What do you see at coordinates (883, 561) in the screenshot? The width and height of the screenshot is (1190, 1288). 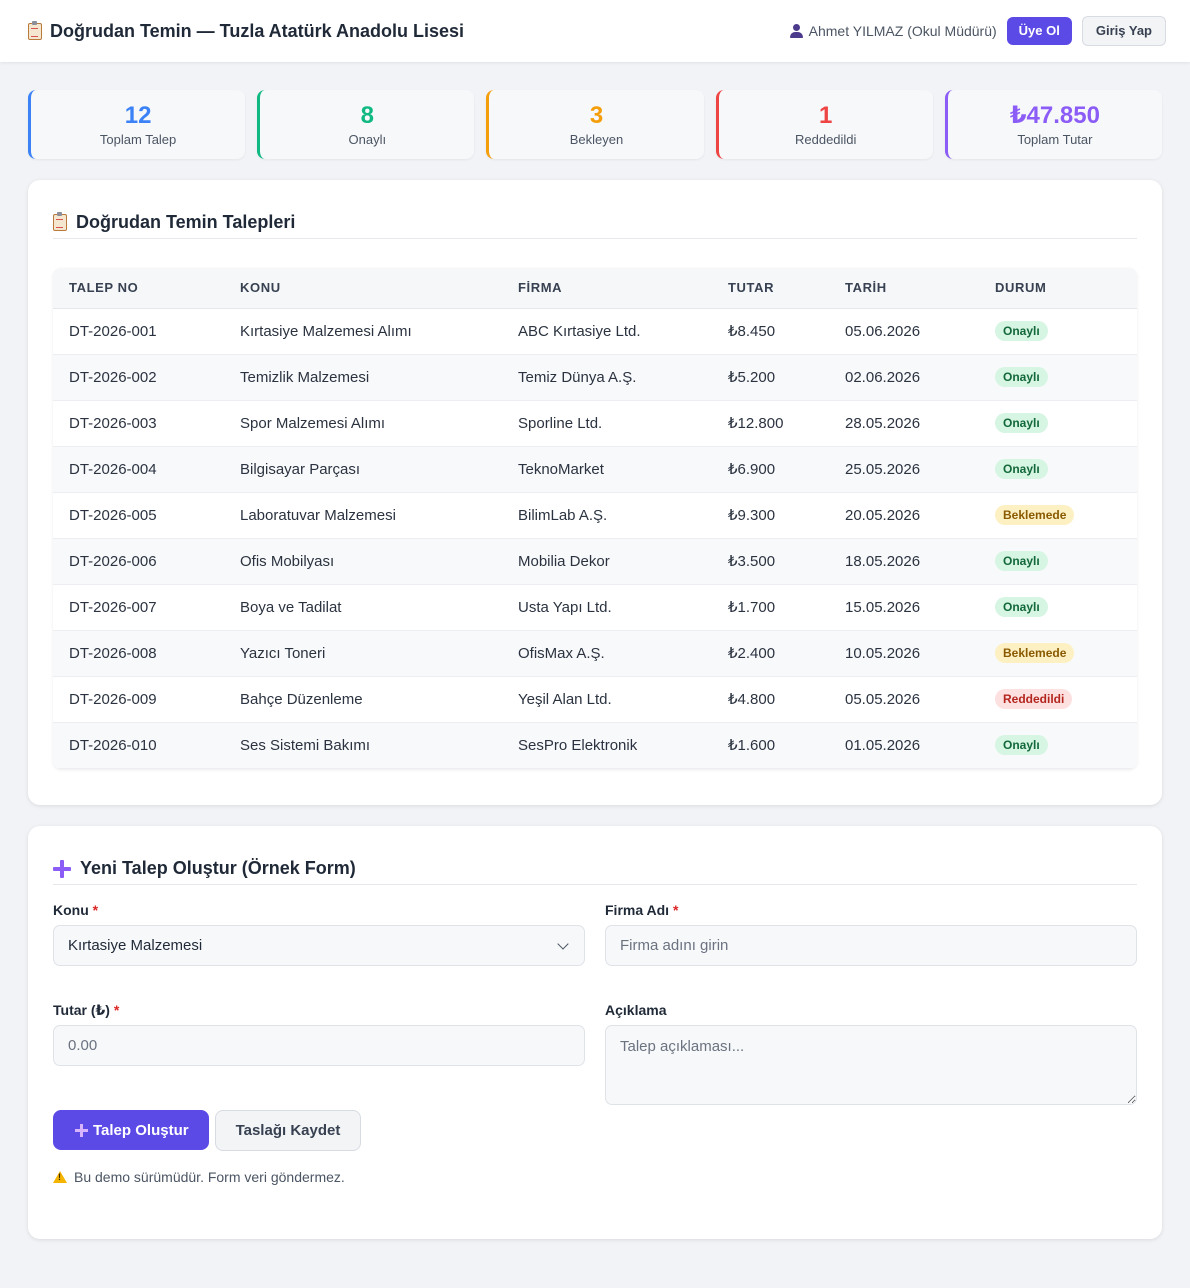 I see `date-cell: 18.05.2026` at bounding box center [883, 561].